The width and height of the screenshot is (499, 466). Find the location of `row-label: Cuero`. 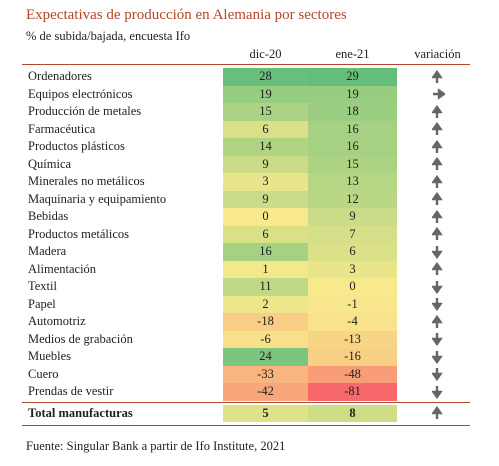

row-label: Cuero is located at coordinates (43, 373).